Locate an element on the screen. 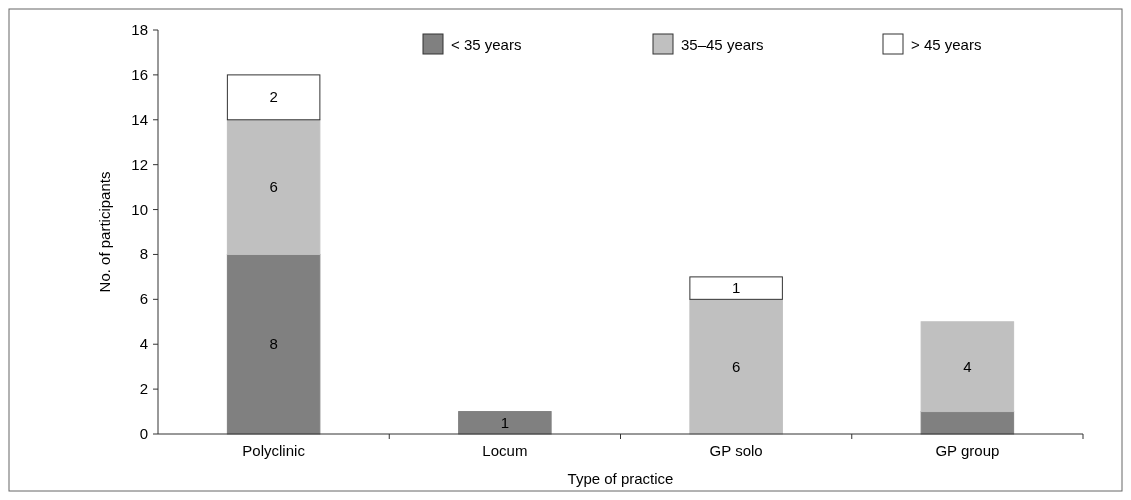 The height and width of the screenshot is (500, 1131). y-tick-label: 2 is located at coordinates (143, 389).